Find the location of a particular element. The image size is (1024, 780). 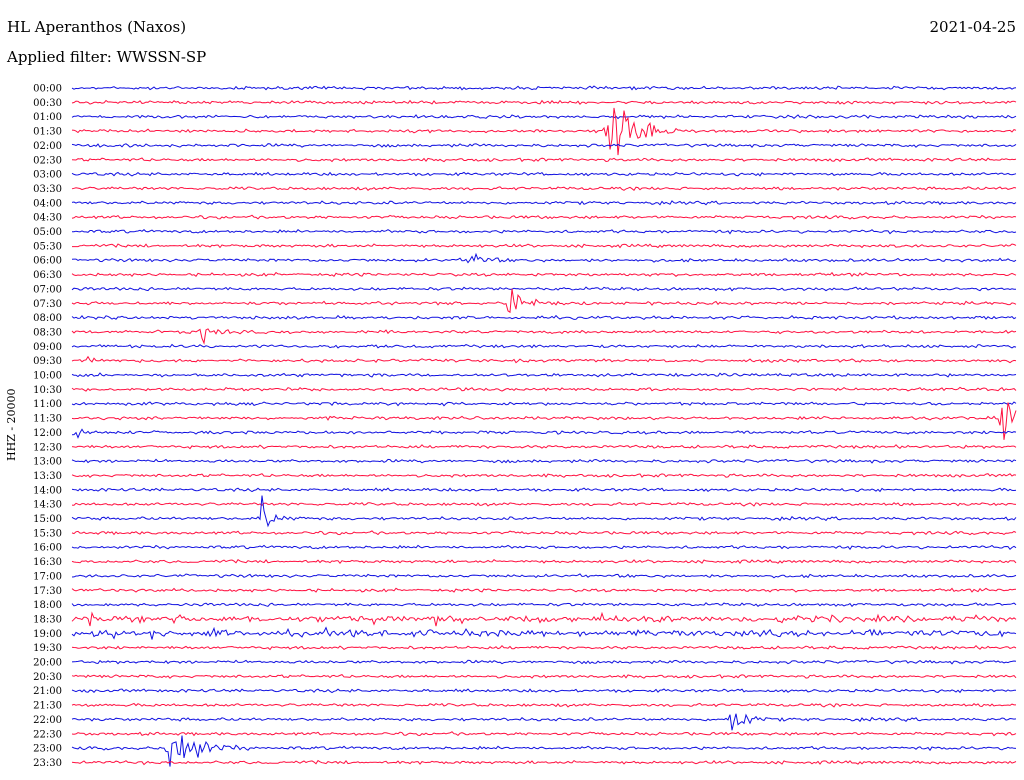

row-time-label: 04:30 is located at coordinates (47, 218).